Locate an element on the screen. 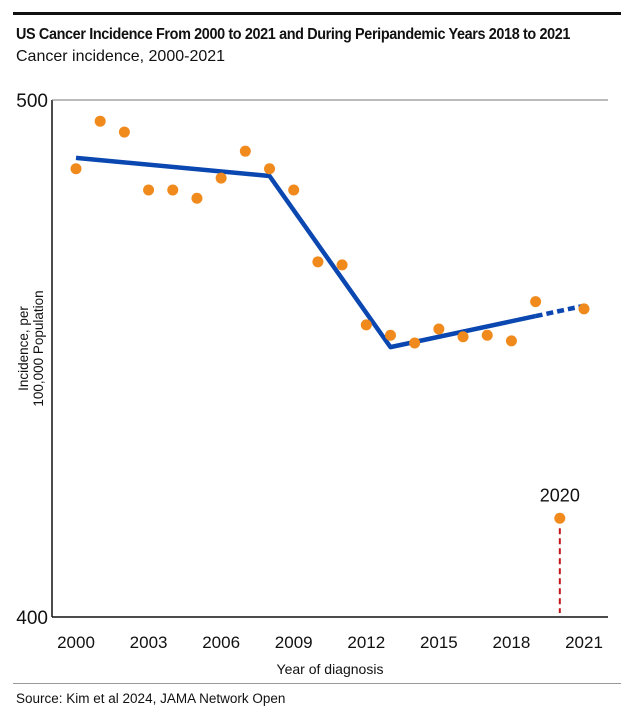  x-tick-label: 2015 is located at coordinates (439, 642).